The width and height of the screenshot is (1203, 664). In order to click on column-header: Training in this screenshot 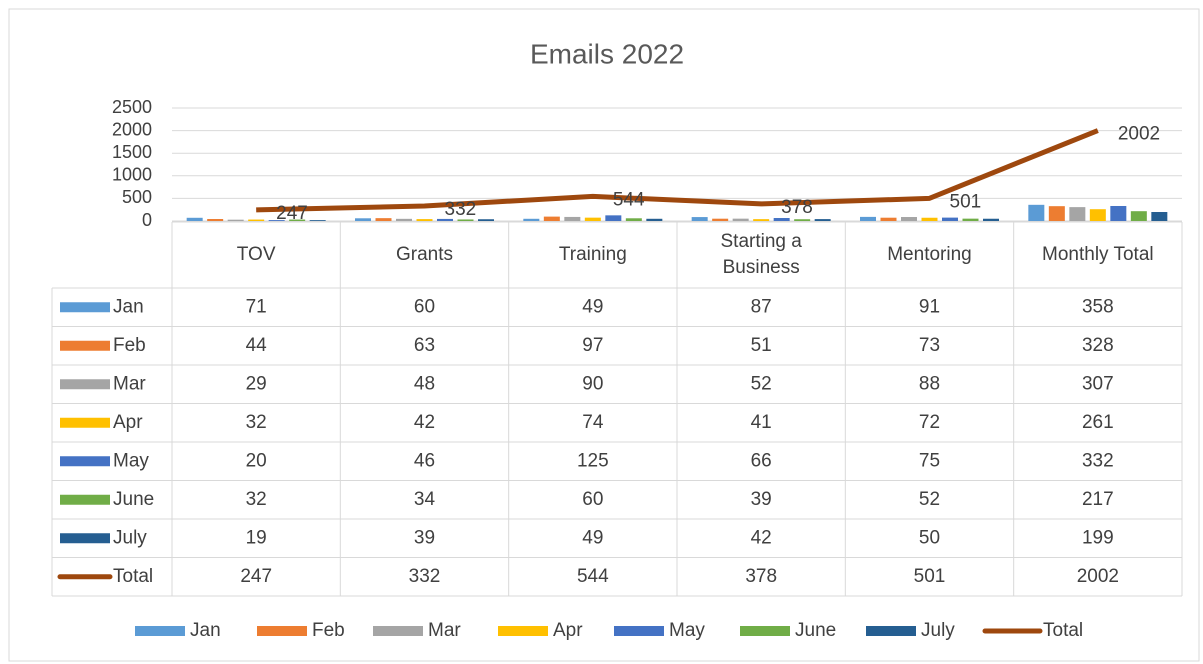, I will do `click(592, 255)`.